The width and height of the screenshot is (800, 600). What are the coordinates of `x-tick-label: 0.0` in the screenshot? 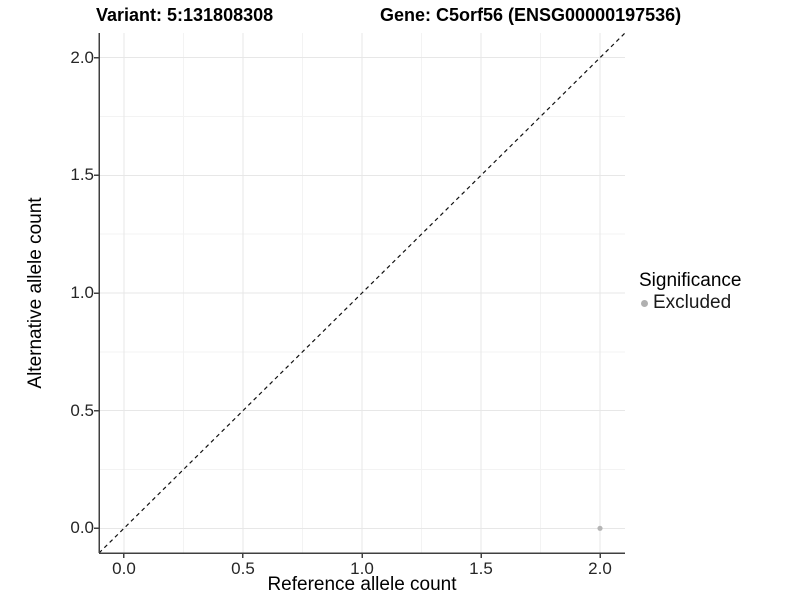 It's located at (124, 568).